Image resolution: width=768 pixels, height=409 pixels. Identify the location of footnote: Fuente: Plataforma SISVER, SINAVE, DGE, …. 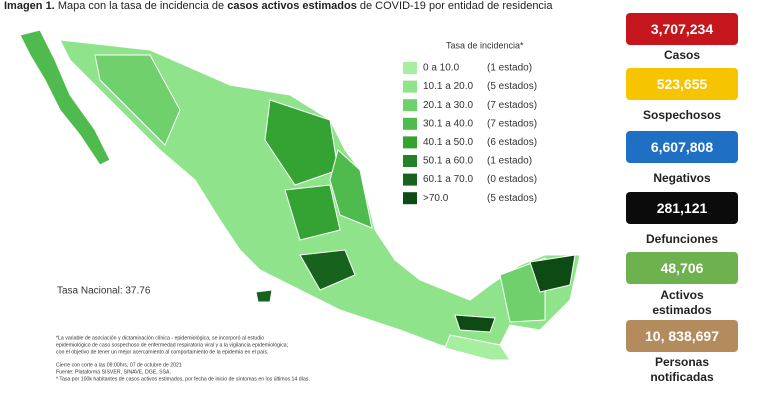
(113, 372).